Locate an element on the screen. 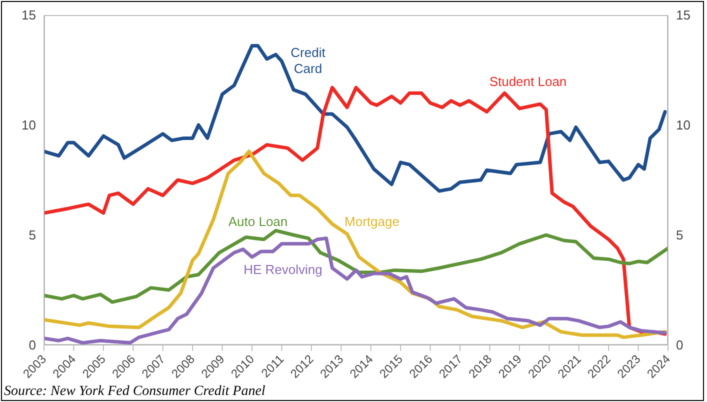 Image resolution: width=707 pixels, height=402 pixels. y2-tick-label: 10 is located at coordinates (683, 125).